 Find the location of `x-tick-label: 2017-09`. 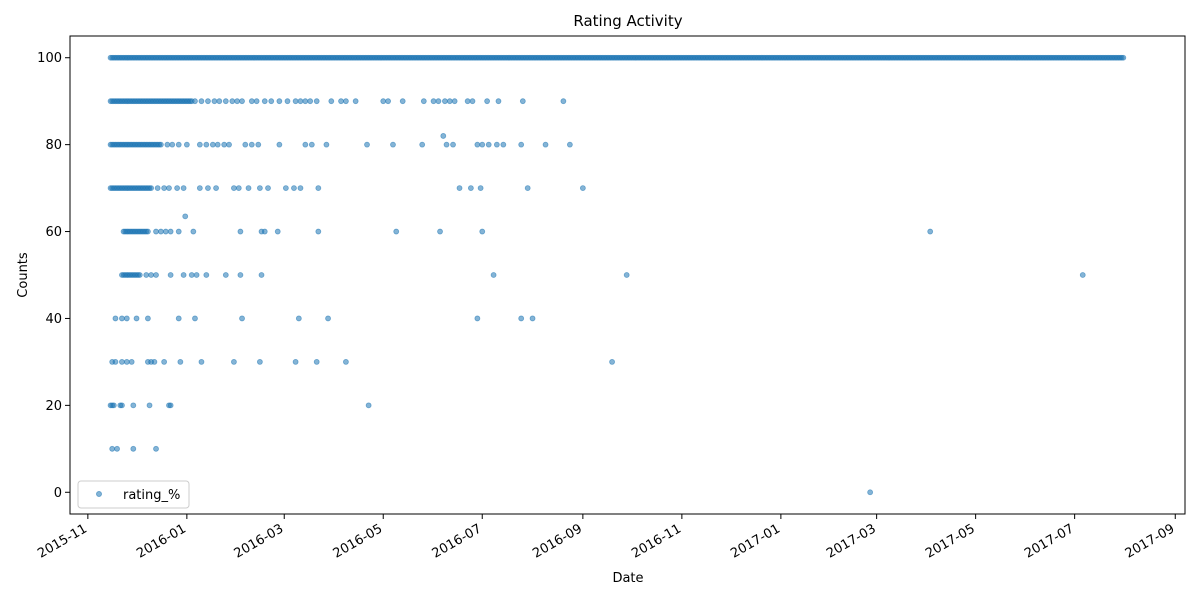

x-tick-label: 2017-09 is located at coordinates (1150, 541).